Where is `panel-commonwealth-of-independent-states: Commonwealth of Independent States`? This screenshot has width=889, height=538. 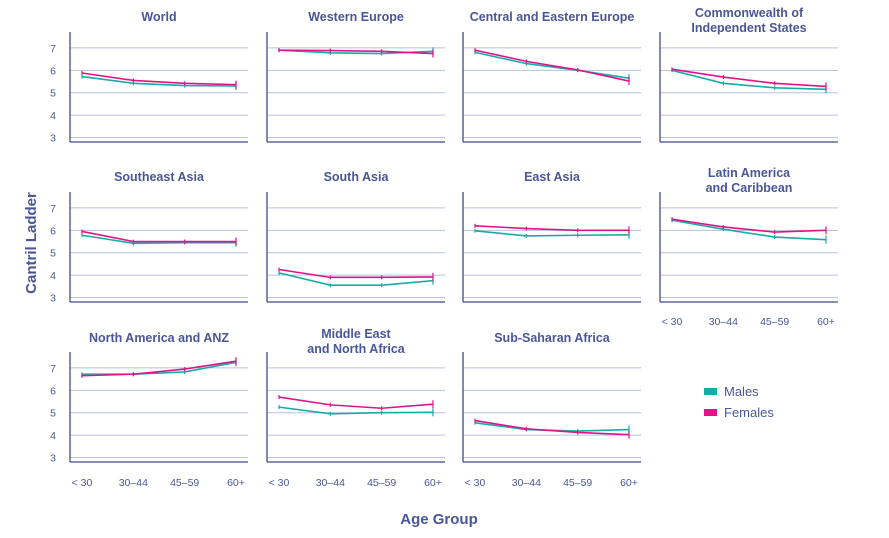 panel-commonwealth-of-independent-states: Commonwealth of Independent States is located at coordinates (748, 74).